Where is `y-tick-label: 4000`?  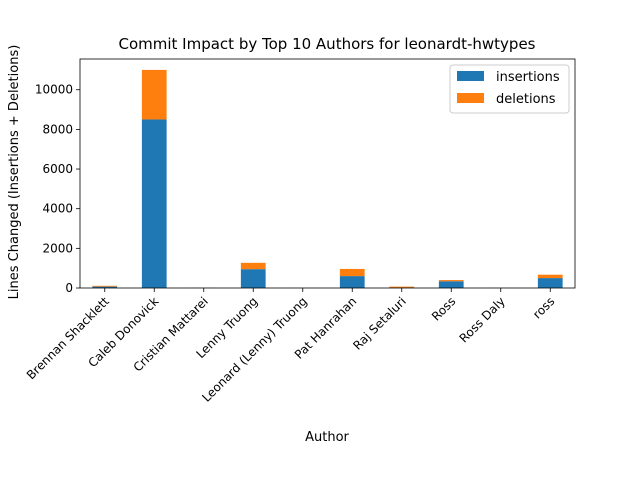 y-tick-label: 4000 is located at coordinates (57, 209).